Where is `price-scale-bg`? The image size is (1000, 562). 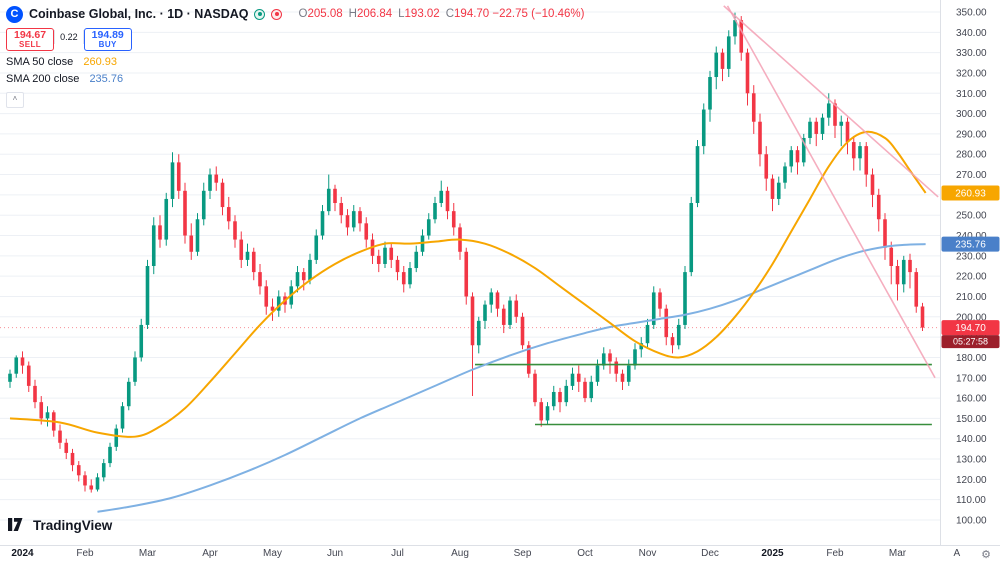
price-scale-bg is located at coordinates (970, 281).